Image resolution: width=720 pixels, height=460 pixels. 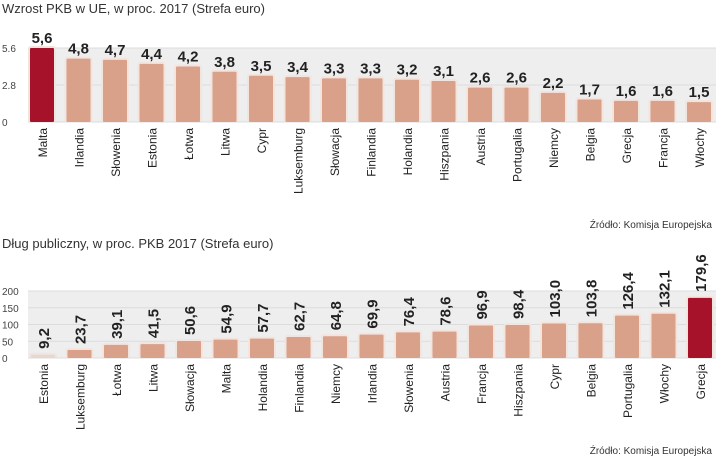 What do you see at coordinates (699, 92) in the screenshot?
I see `value-label: 1,5` at bounding box center [699, 92].